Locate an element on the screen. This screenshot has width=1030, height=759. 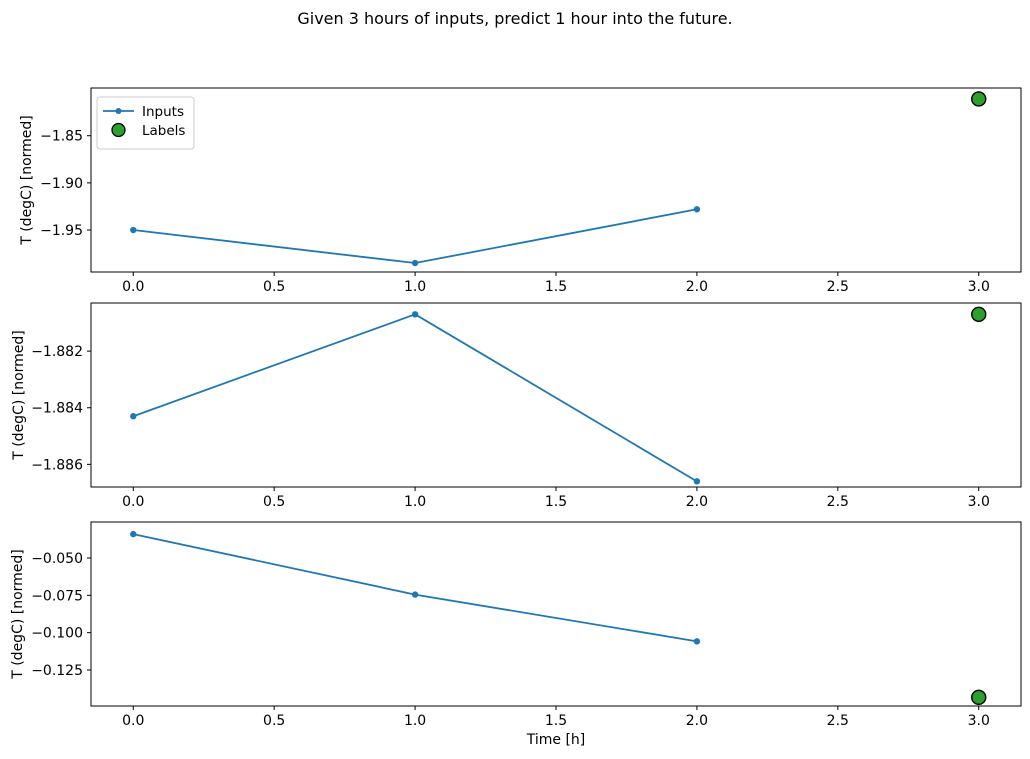
y-tick-label: −0.075 is located at coordinates (57, 596).